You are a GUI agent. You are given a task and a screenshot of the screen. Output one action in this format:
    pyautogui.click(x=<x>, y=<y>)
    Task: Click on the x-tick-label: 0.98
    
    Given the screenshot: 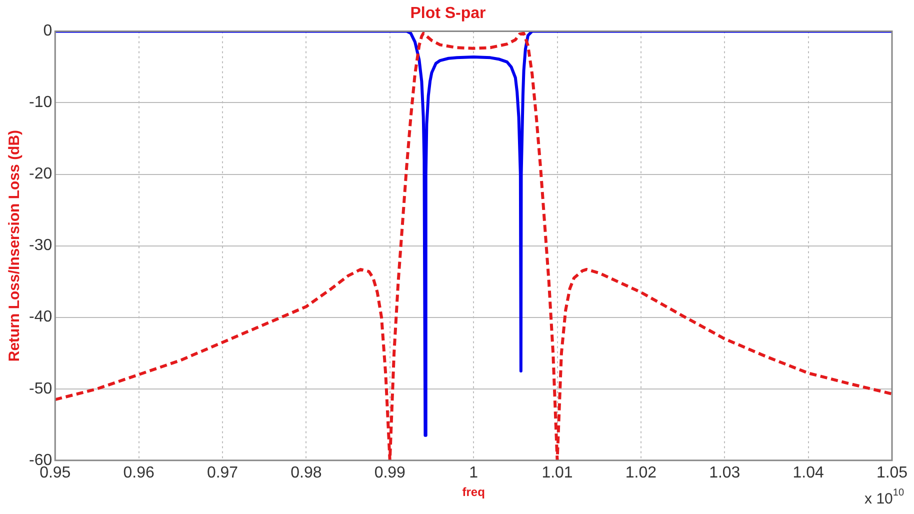 What is the action you would take?
    pyautogui.click(x=306, y=473)
    